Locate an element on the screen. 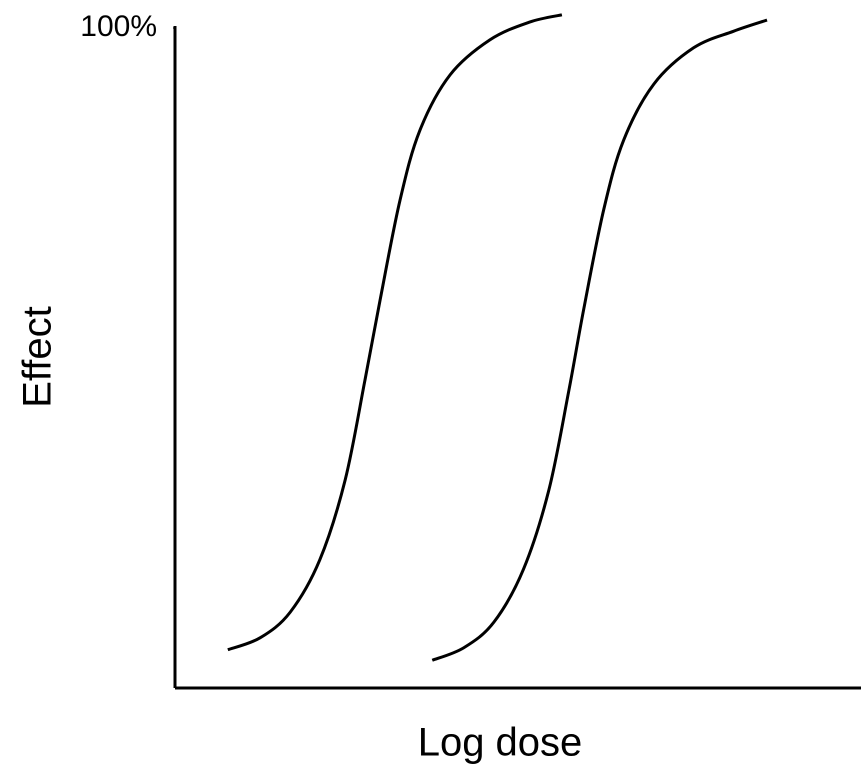 The width and height of the screenshot is (861, 775). x-axis-label: Log dose is located at coordinates (500, 743).